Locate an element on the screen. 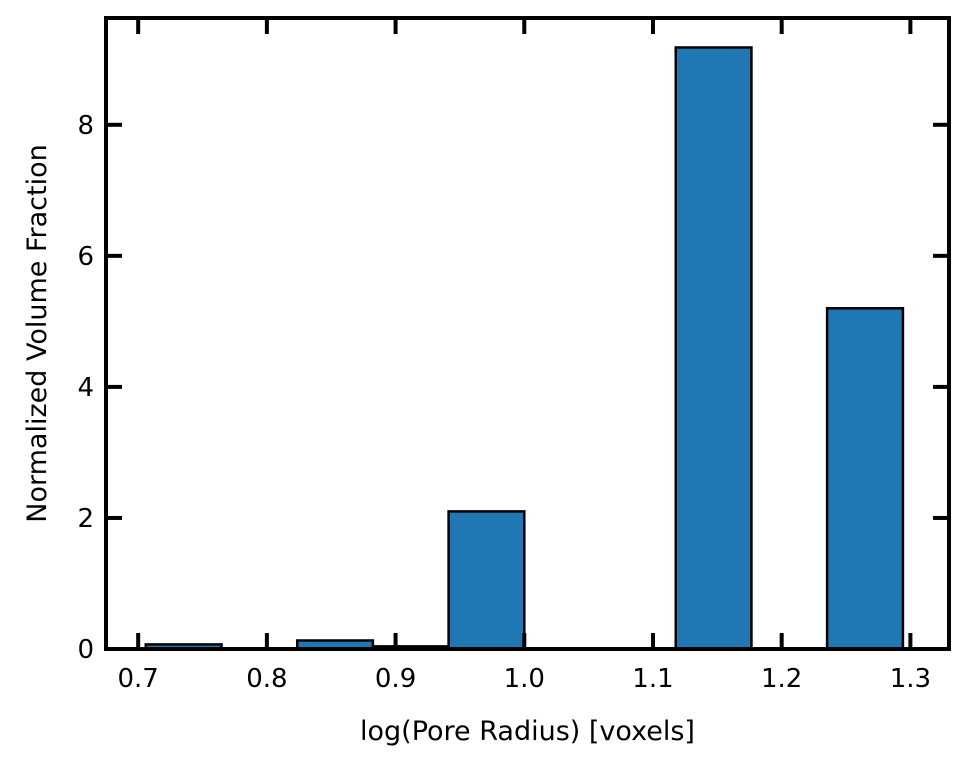 This screenshot has width=968, height=767. x-tick-label-5: 1.2 is located at coordinates (781, 679).